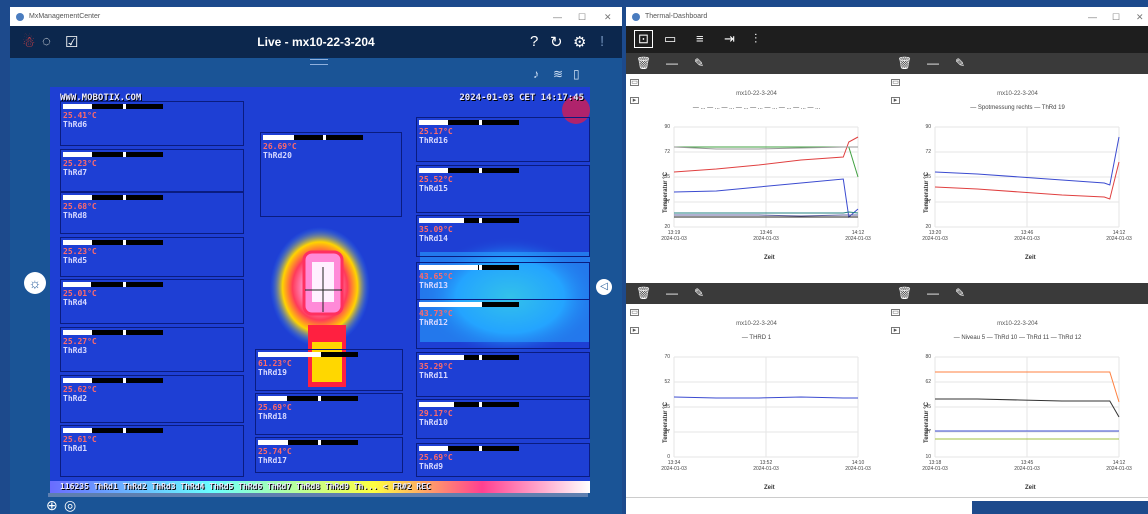 Image resolution: width=1148 pixels, height=514 pixels. Describe the element at coordinates (503, 189) in the screenshot. I see `thermal-zone-thrd15: 25.52°C ThRd15` at that location.